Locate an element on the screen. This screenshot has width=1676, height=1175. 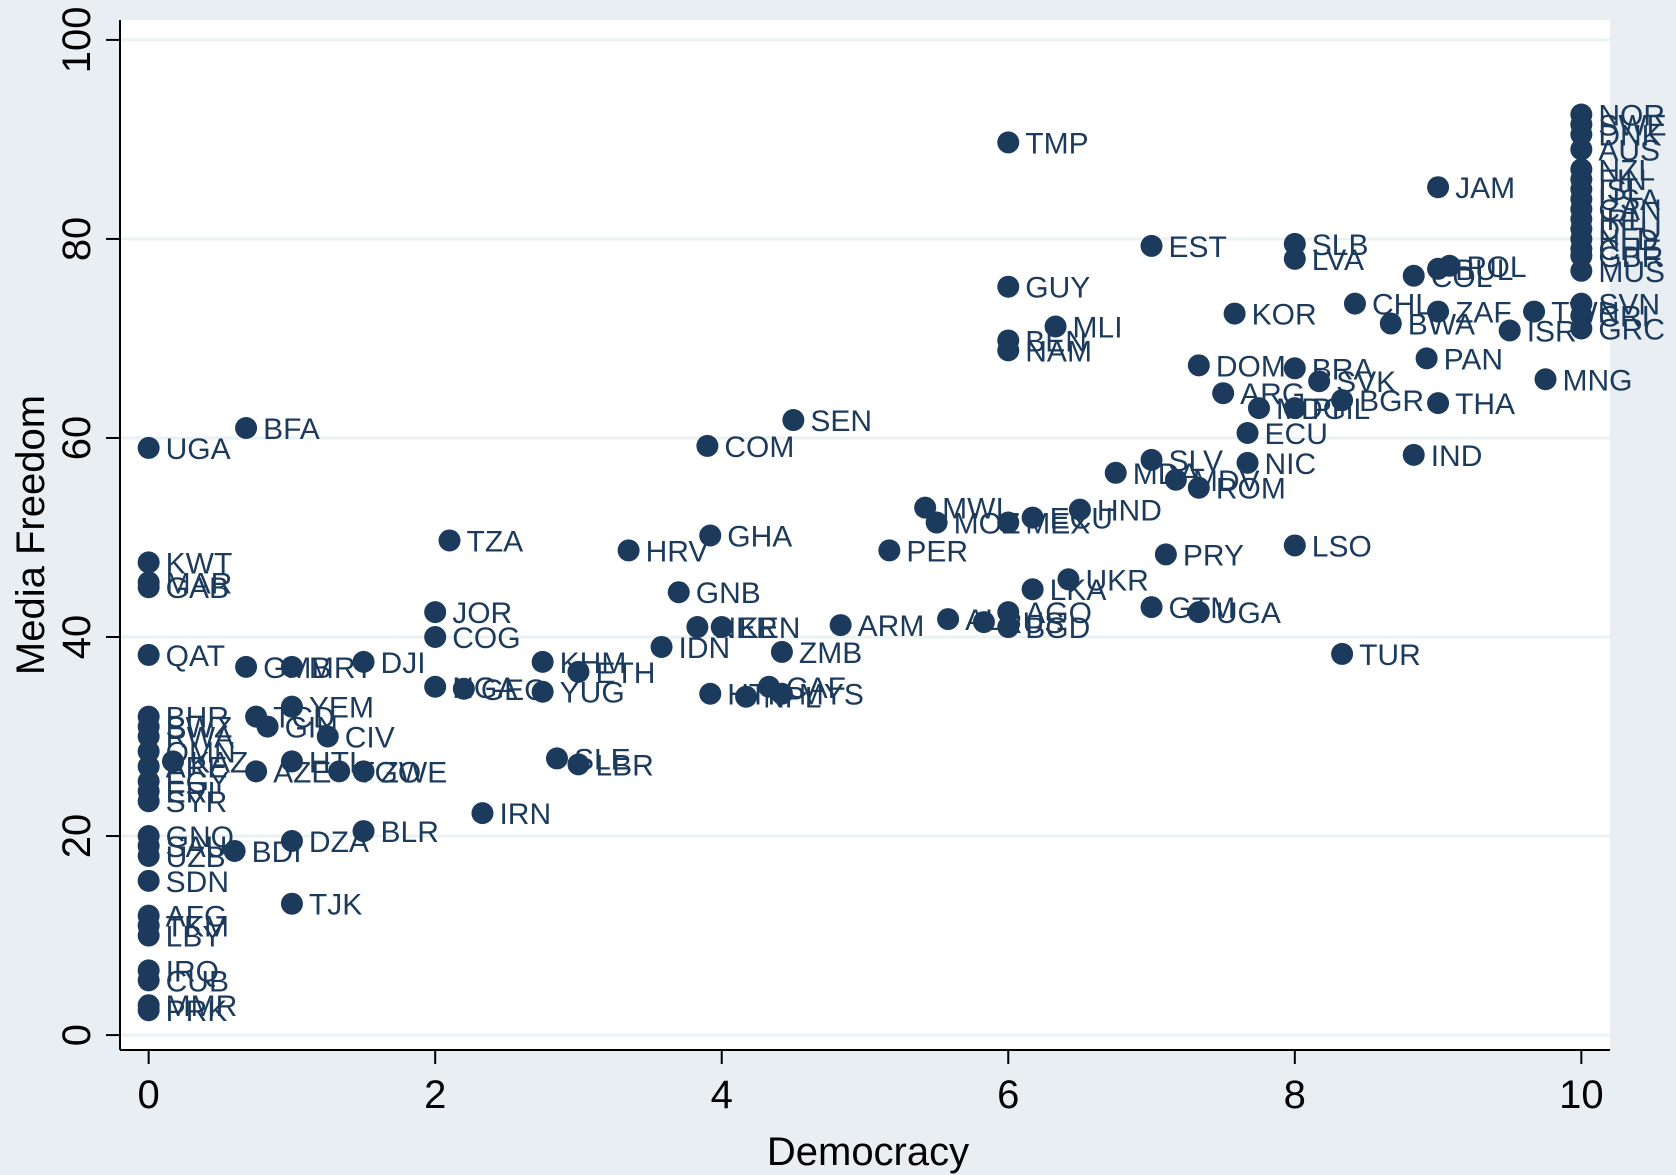
point-label: GHA is located at coordinates (759, 536).